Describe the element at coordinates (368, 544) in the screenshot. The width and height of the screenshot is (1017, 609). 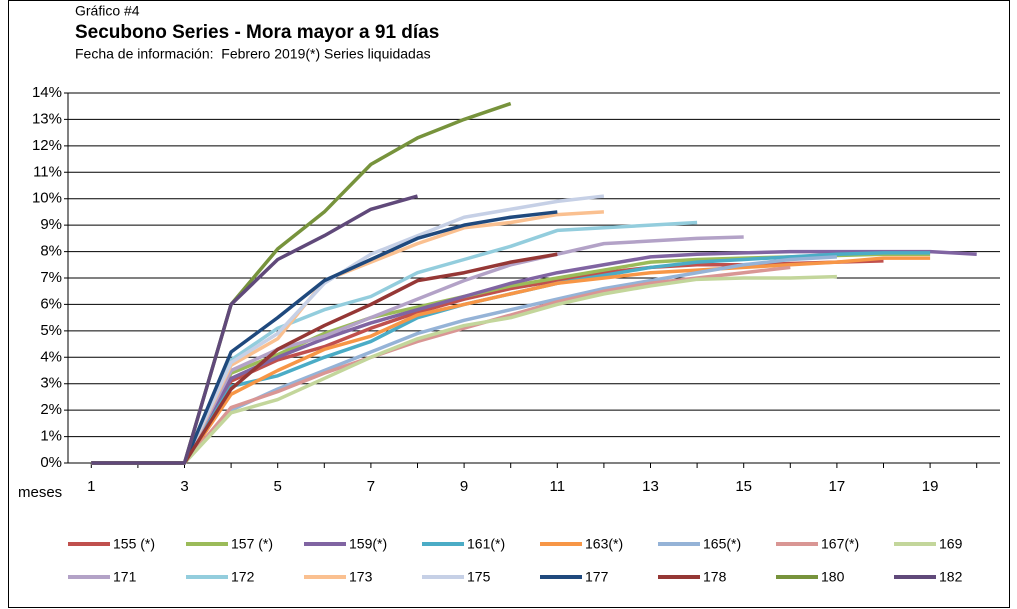
I see `legend-label: 159(*)` at that location.